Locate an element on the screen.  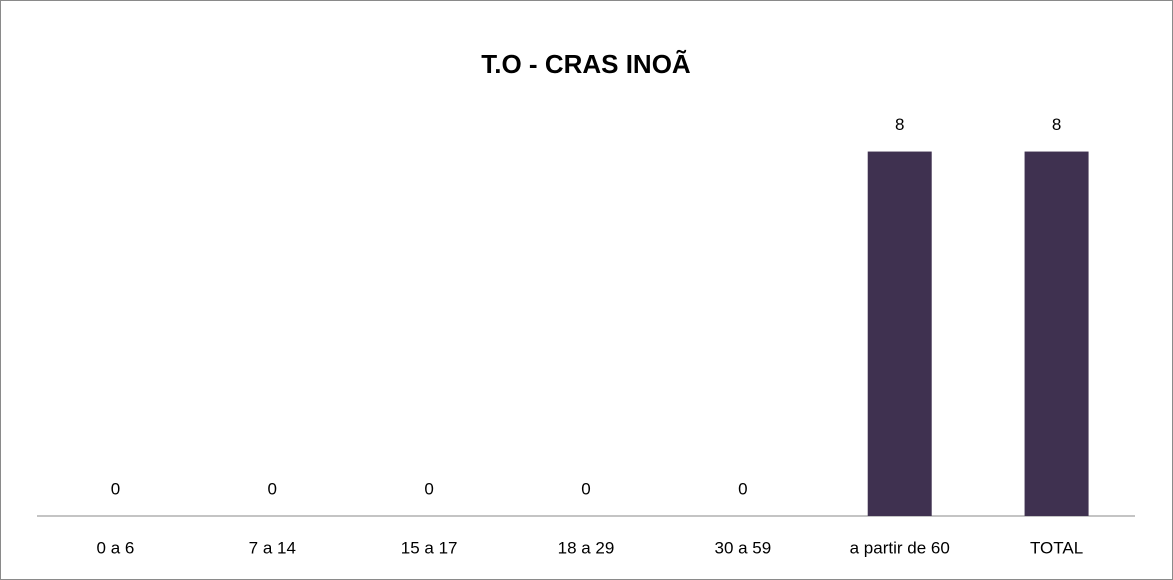
x-tick-label: a partir de 60 is located at coordinates (900, 547).